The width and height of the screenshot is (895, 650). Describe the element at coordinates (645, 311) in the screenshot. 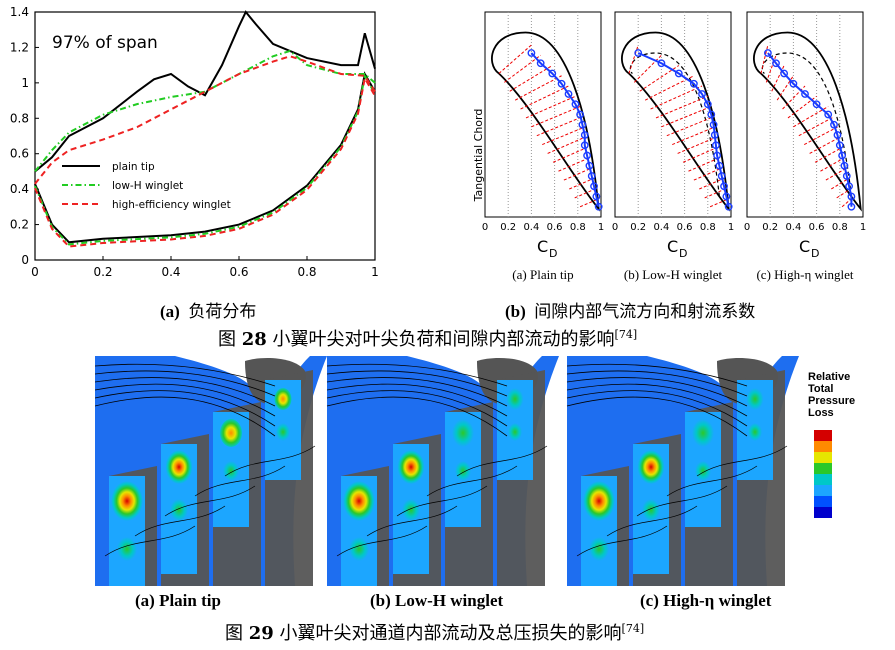

I see `sub-b-text: 间隙内部气流方向和射流系数` at that location.